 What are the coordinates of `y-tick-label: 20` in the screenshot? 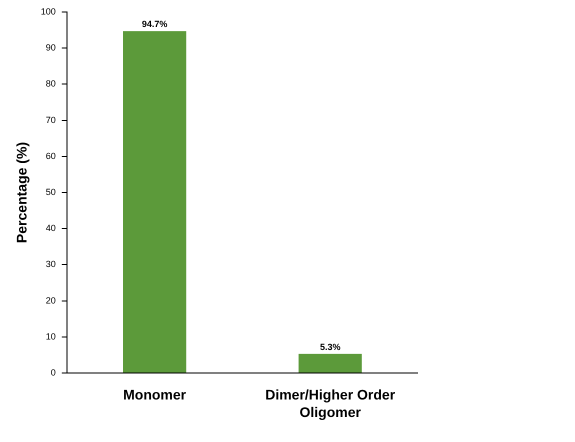 It's located at (51, 300).